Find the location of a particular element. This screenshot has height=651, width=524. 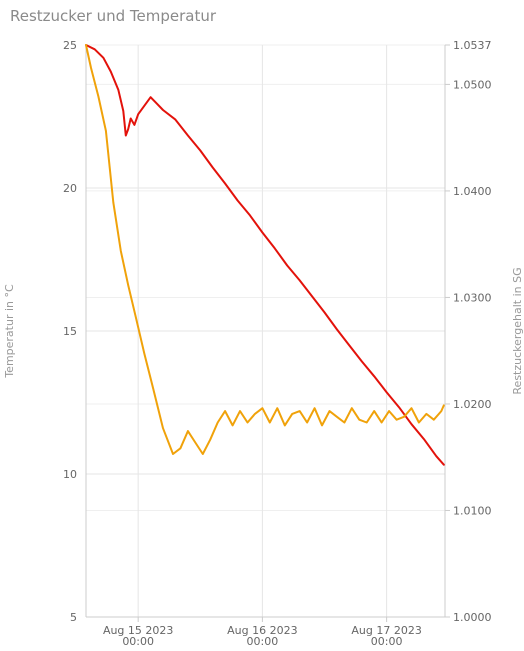

left-tick-label: 5 is located at coordinates (73, 617).